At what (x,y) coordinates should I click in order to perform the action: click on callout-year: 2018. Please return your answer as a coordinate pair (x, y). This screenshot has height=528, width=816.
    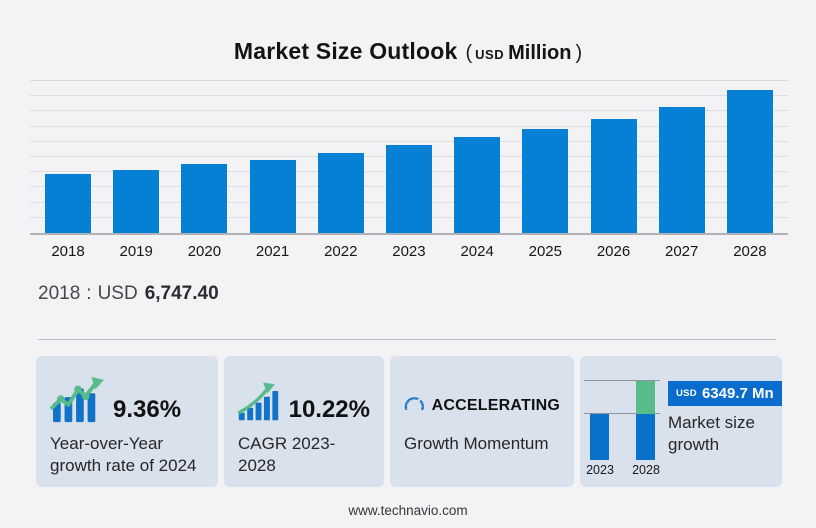
    Looking at the image, I should click on (59, 293).